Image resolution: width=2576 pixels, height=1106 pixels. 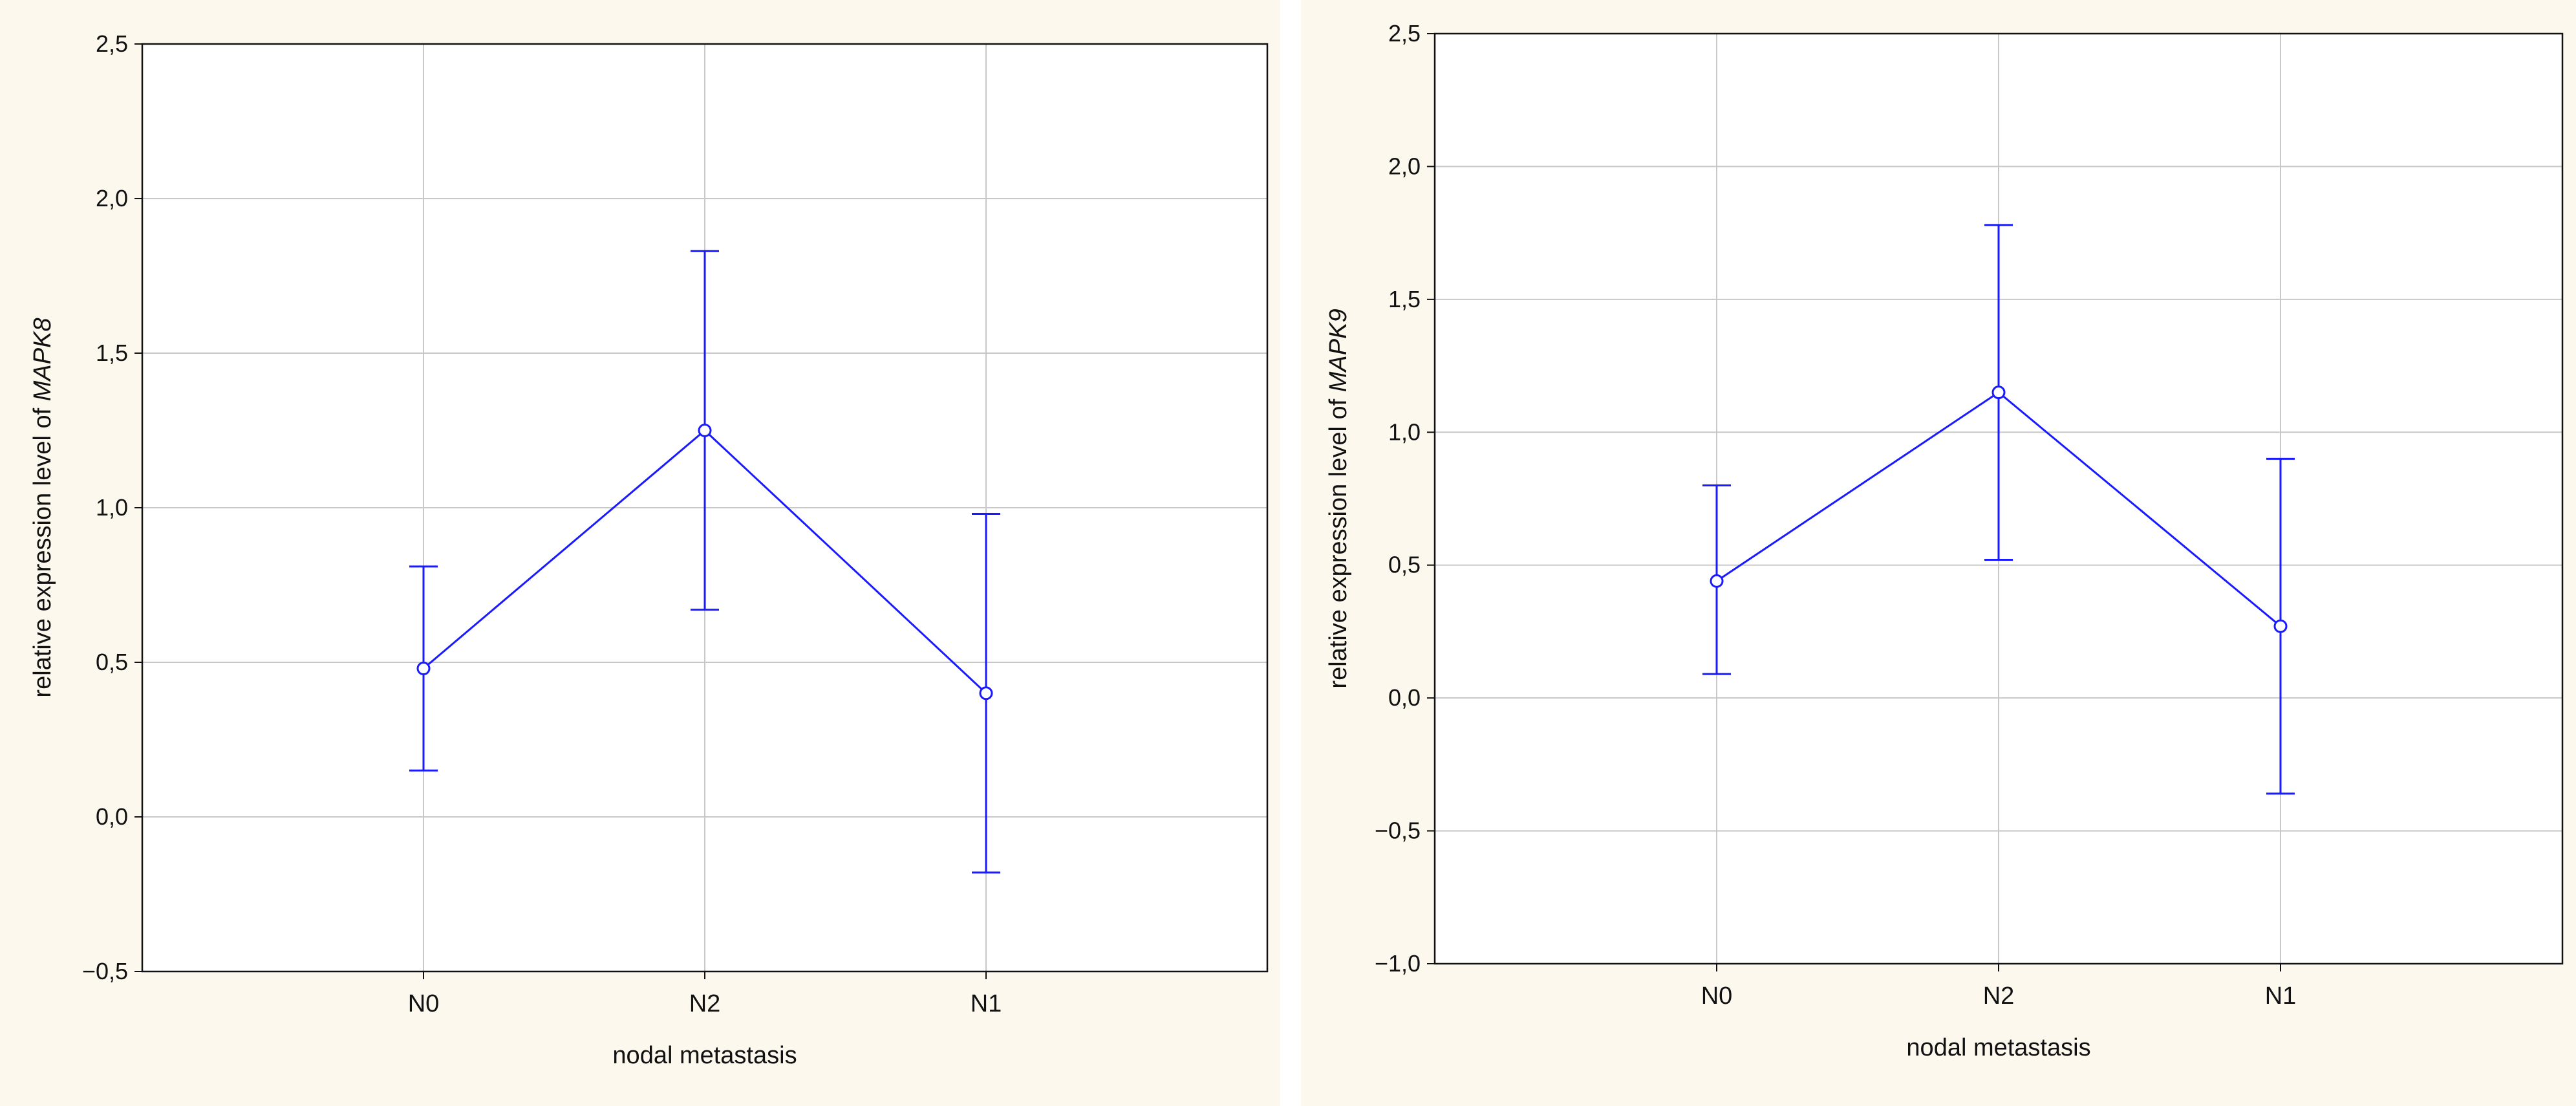 I want to click on y-tick-label: −1,0, so click(x=1398, y=963).